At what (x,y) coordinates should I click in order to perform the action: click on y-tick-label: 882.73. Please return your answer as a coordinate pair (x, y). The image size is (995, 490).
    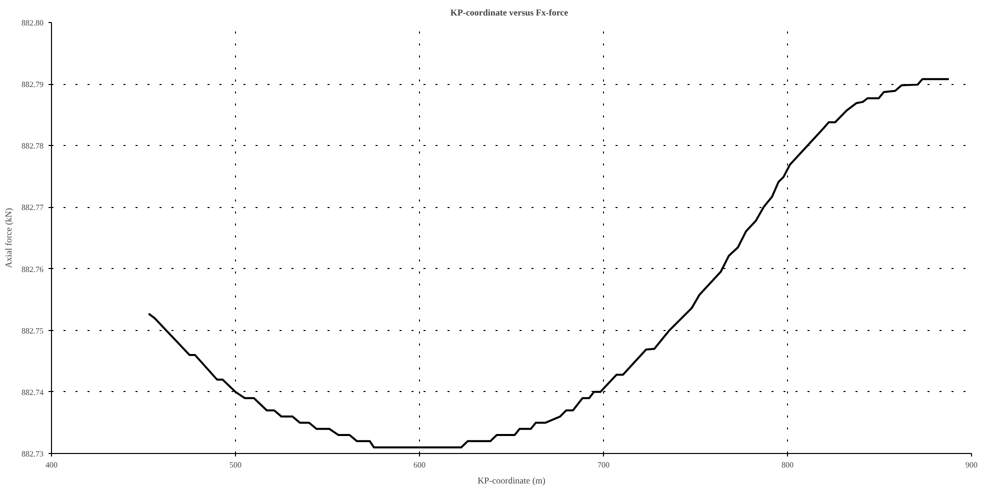
    Looking at the image, I should click on (33, 454).